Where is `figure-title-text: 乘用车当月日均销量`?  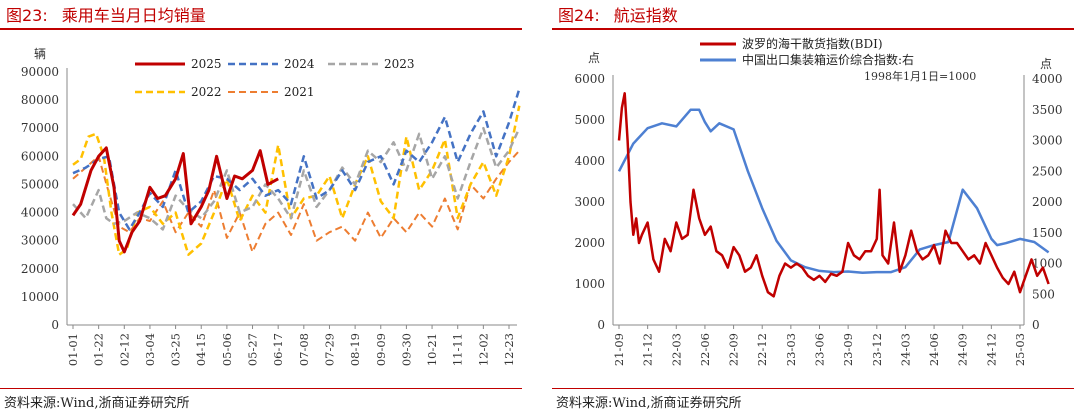
figure-title-text: 乘用车当月日均销量 is located at coordinates (133, 15).